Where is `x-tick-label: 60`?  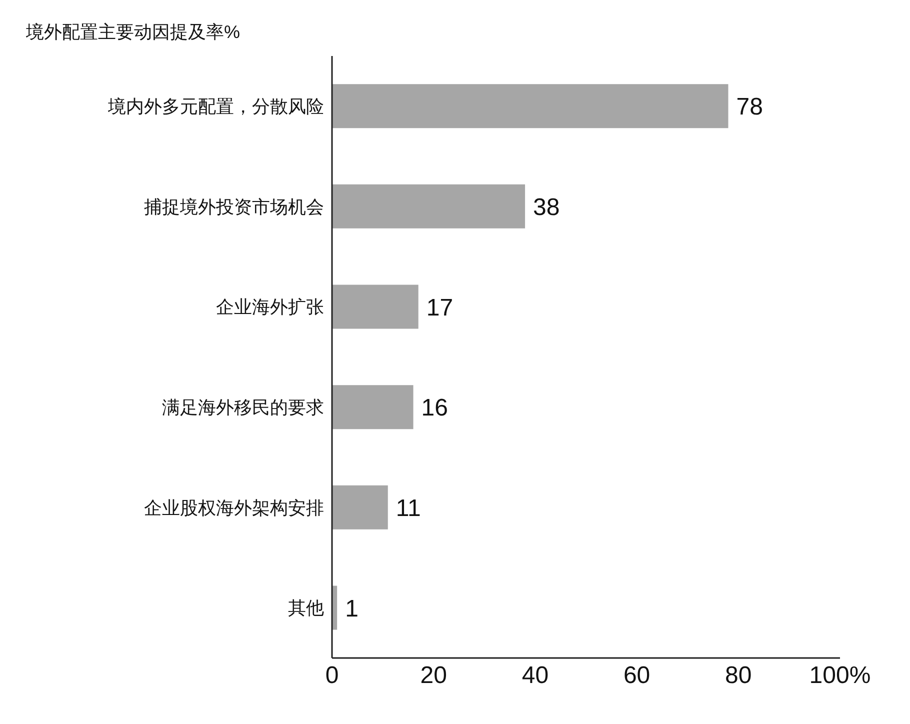 x-tick-label: 60 is located at coordinates (636, 676).